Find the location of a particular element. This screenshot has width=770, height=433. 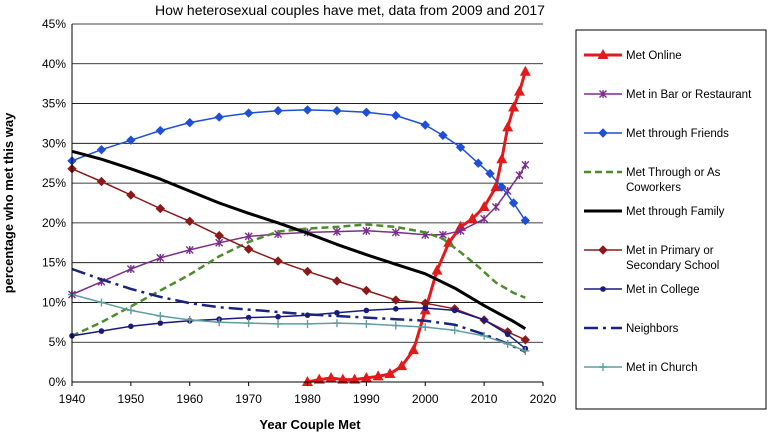

legend-label: Met through Friends is located at coordinates (677, 134).